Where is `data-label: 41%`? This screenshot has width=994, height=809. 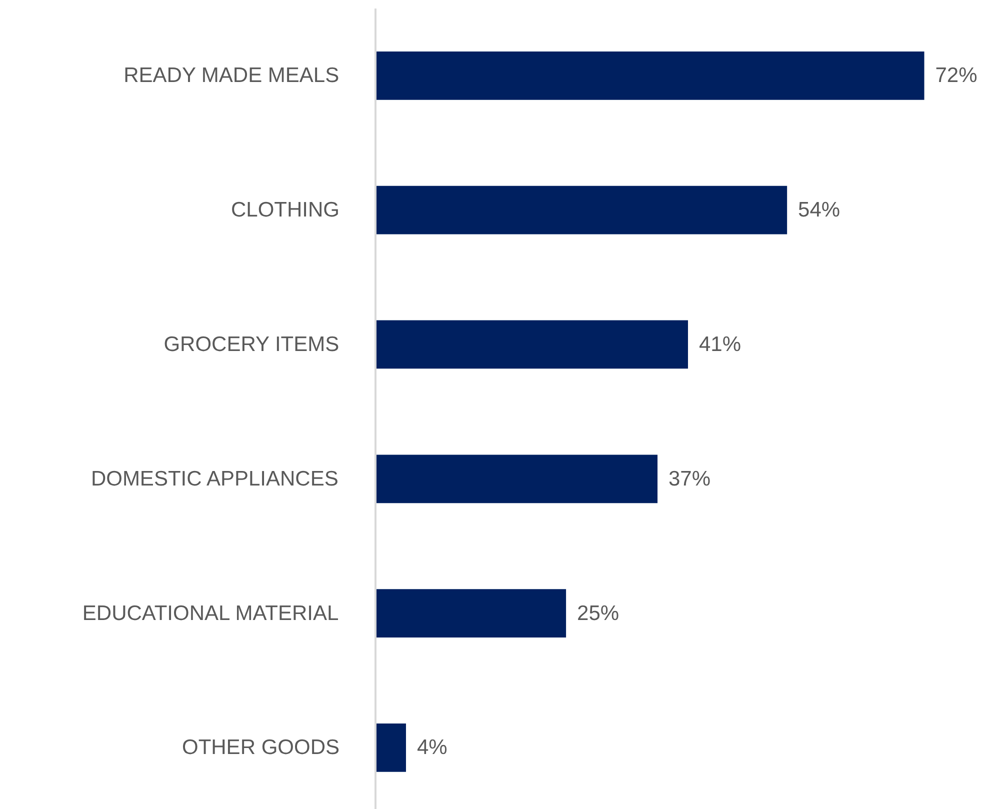
data-label: 41% is located at coordinates (719, 344).